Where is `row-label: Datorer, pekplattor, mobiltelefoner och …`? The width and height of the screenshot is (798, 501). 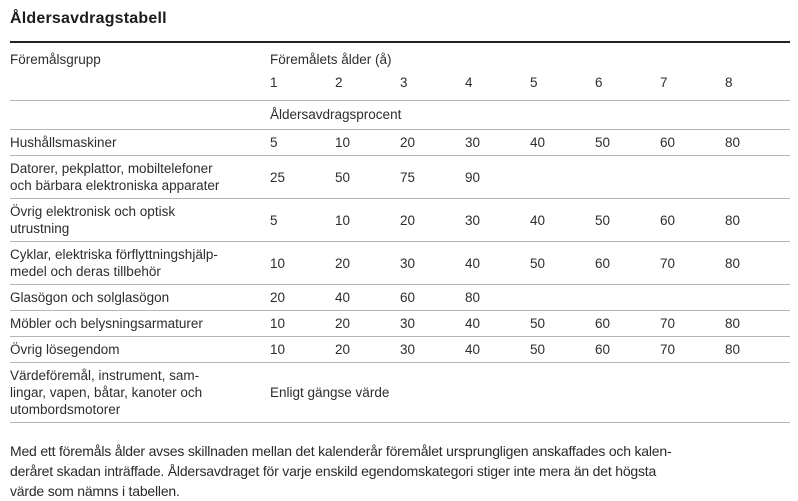
row-label: Datorer, pekplattor, mobiltelefoner och … is located at coordinates (140, 177).